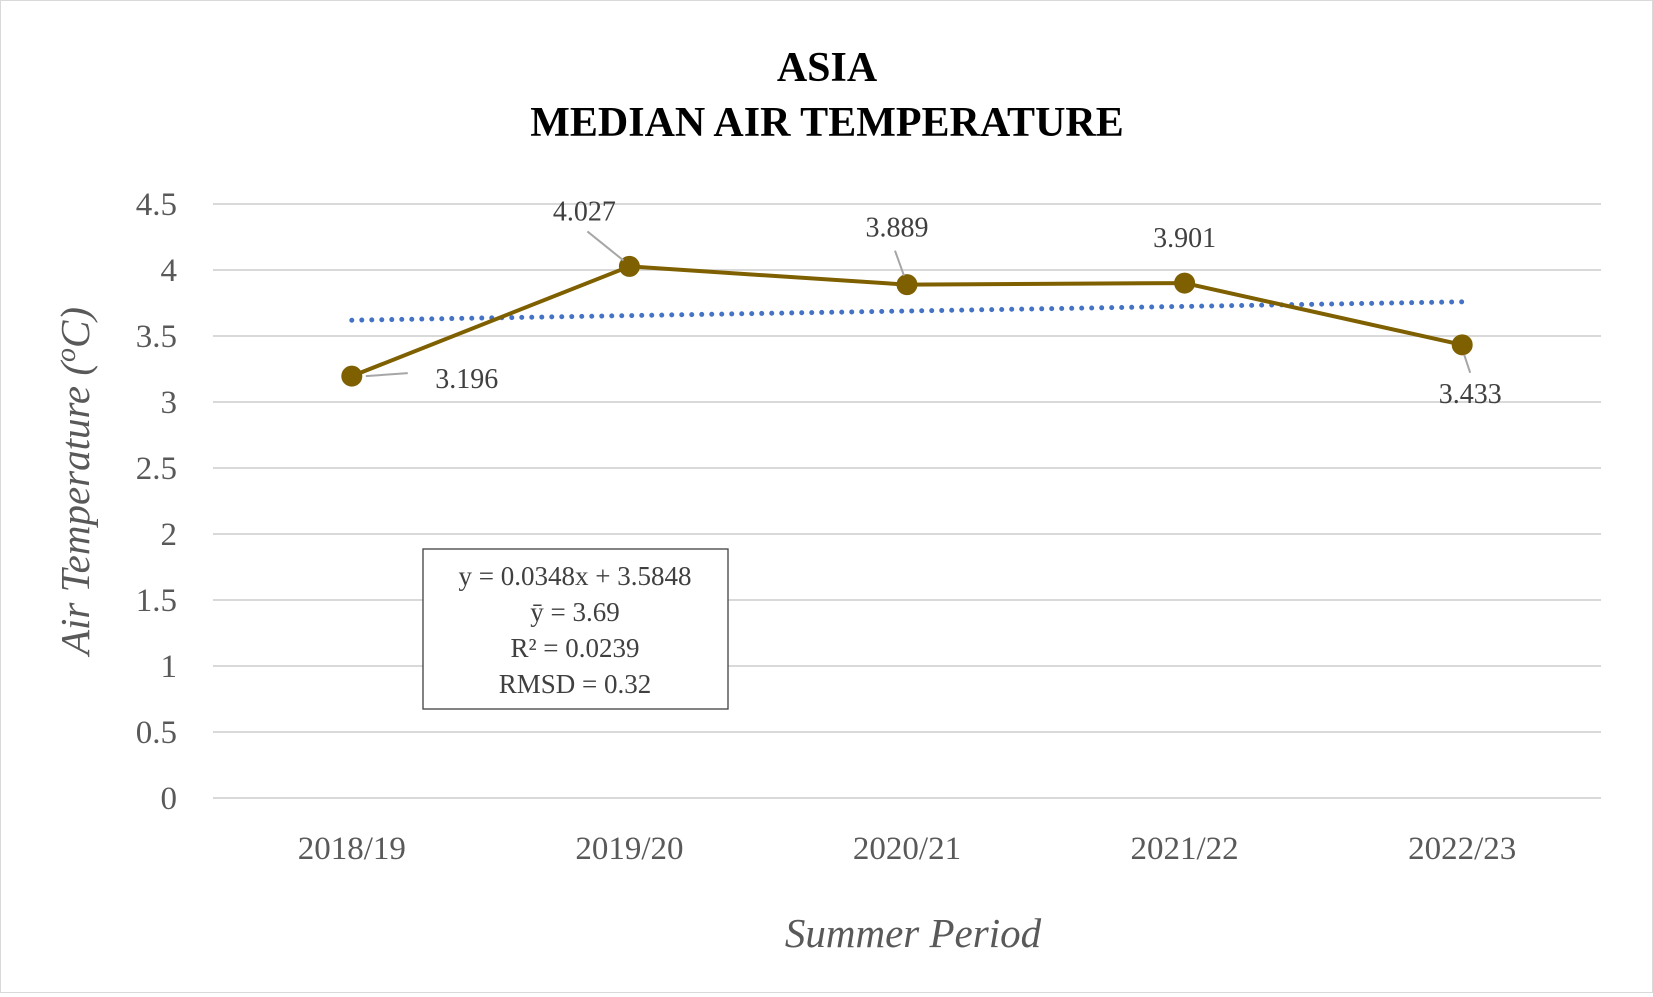 The image size is (1653, 997). What do you see at coordinates (352, 849) in the screenshot?
I see `x-tick-label: 2018/19` at bounding box center [352, 849].